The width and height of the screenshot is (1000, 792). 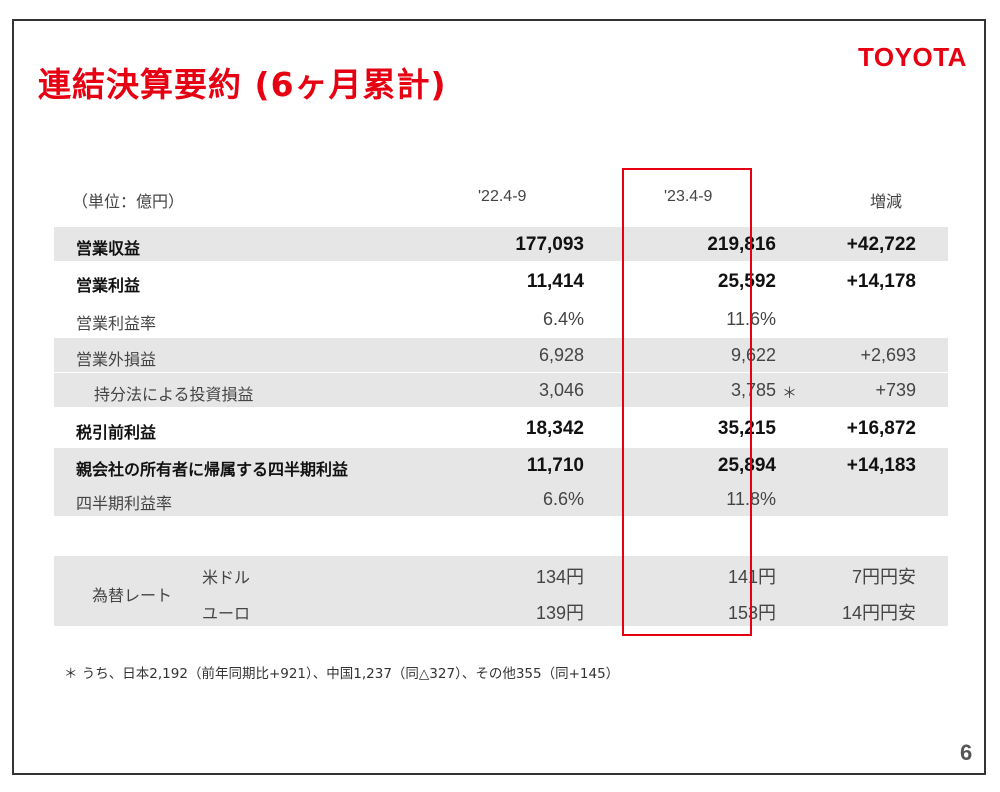 What do you see at coordinates (688, 196) in the screenshot?
I see `column-header-fy23: '23.4-9` at bounding box center [688, 196].